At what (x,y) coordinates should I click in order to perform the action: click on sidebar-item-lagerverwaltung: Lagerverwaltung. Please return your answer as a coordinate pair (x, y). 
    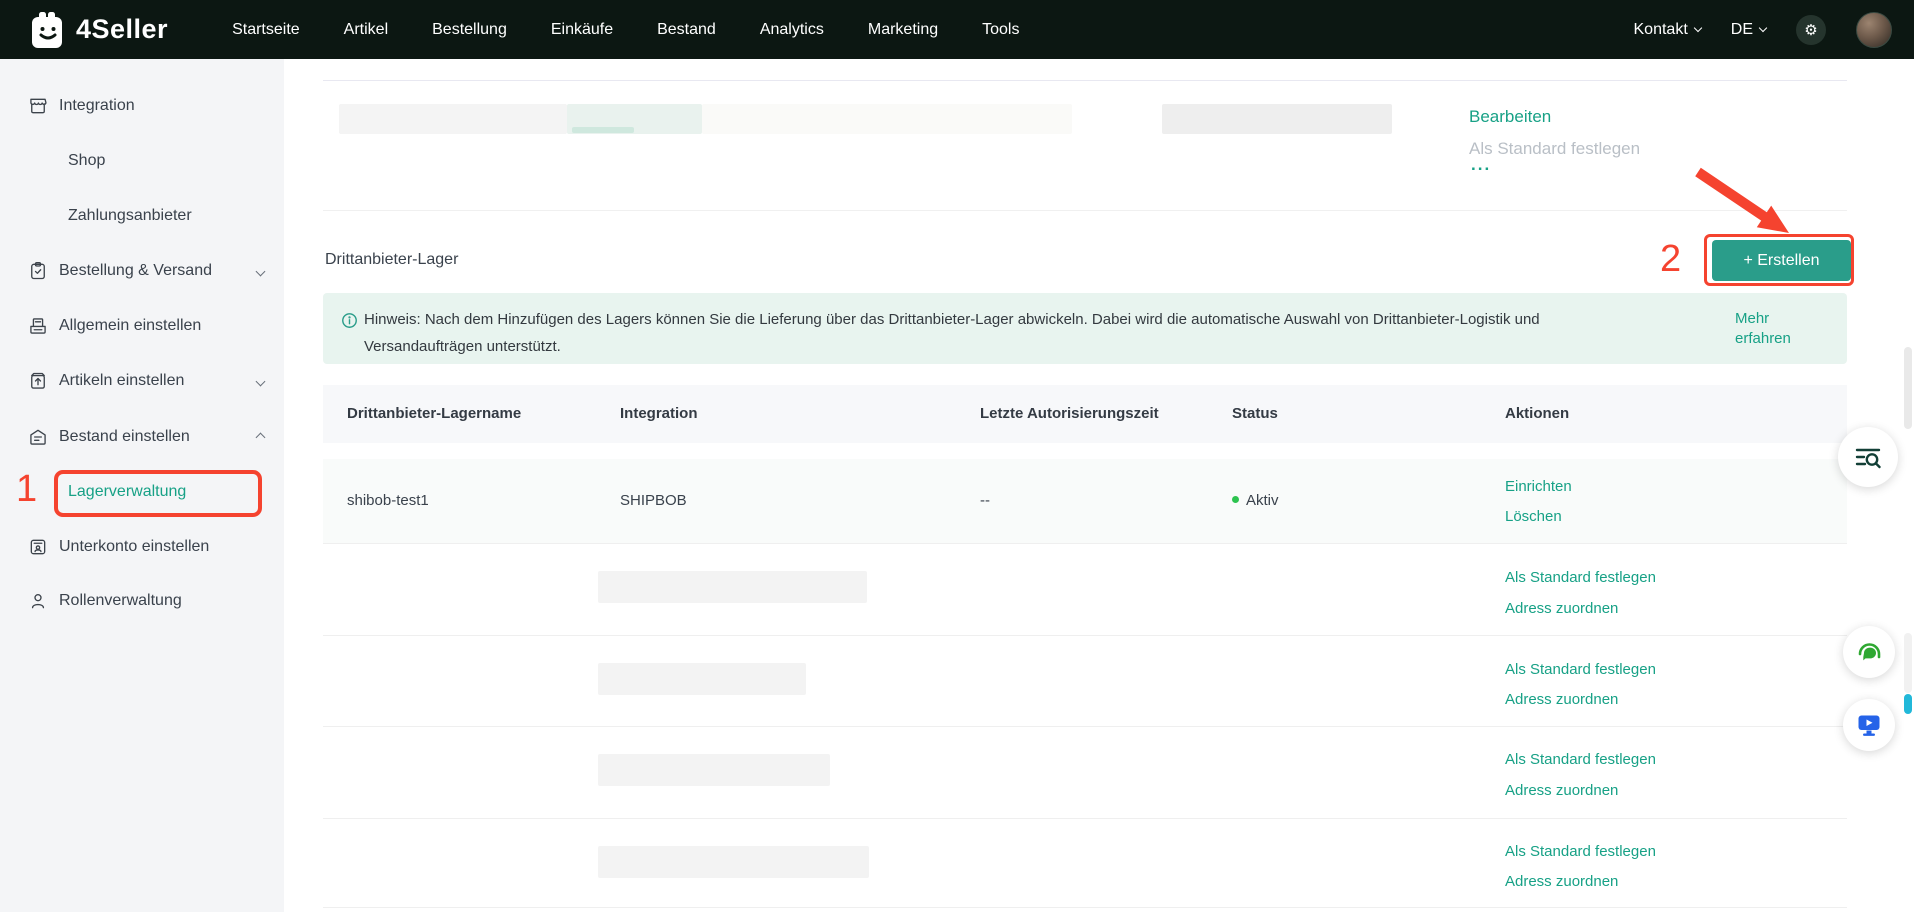
    Looking at the image, I should click on (127, 491).